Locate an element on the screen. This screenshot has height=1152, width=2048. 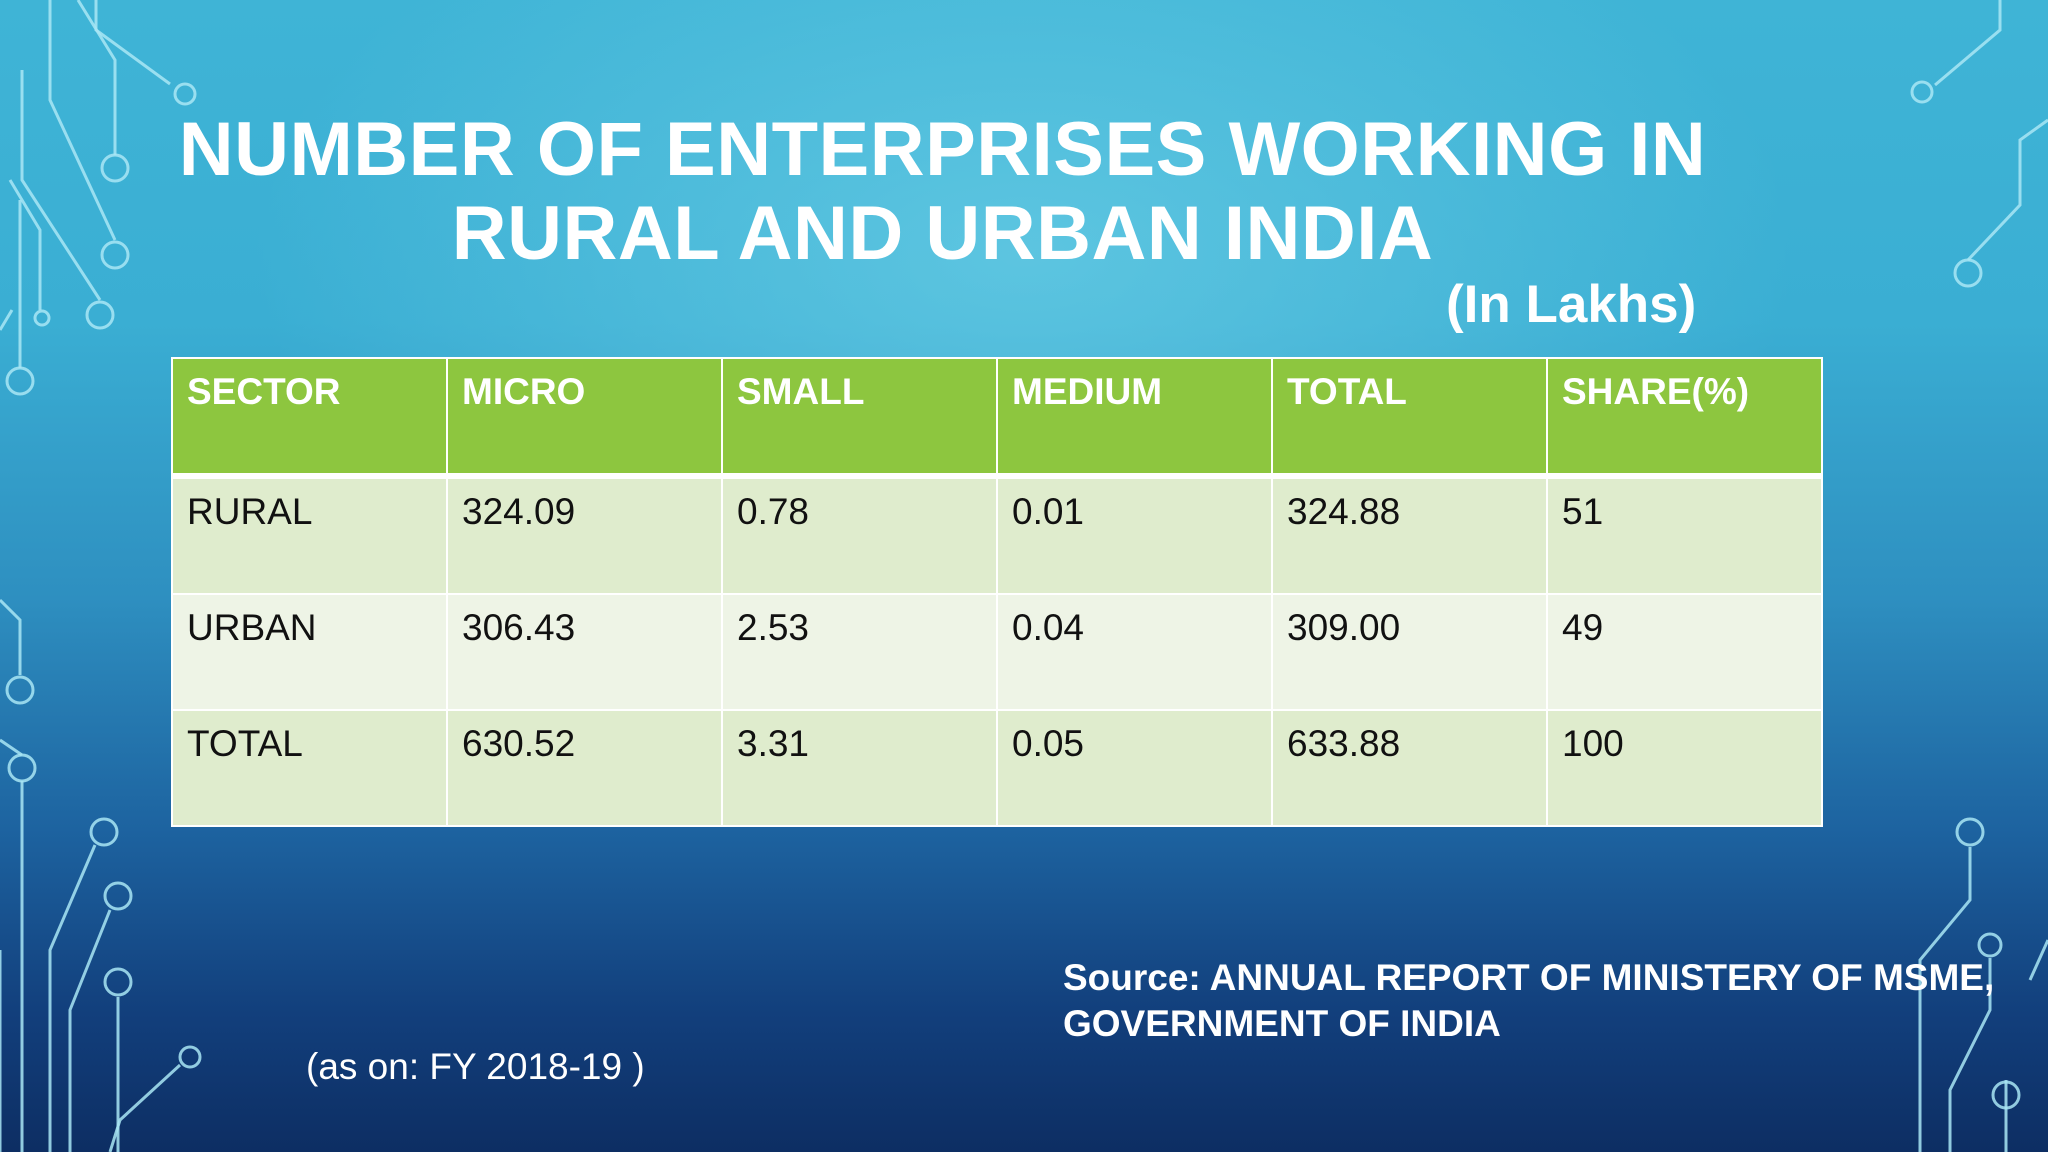
table-cell: 0.78 is located at coordinates (859, 535).